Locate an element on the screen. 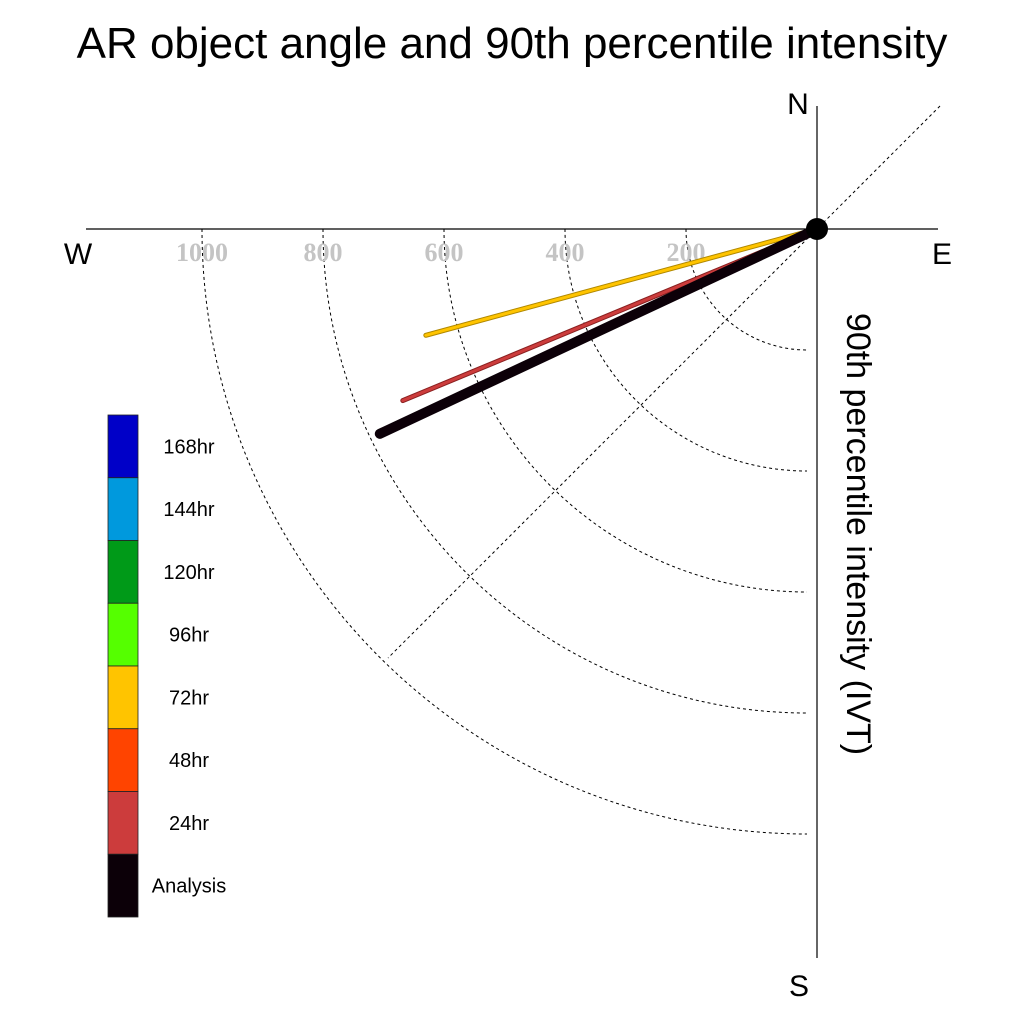 The image size is (1024, 1024). legend-label: 24hr is located at coordinates (189, 824).